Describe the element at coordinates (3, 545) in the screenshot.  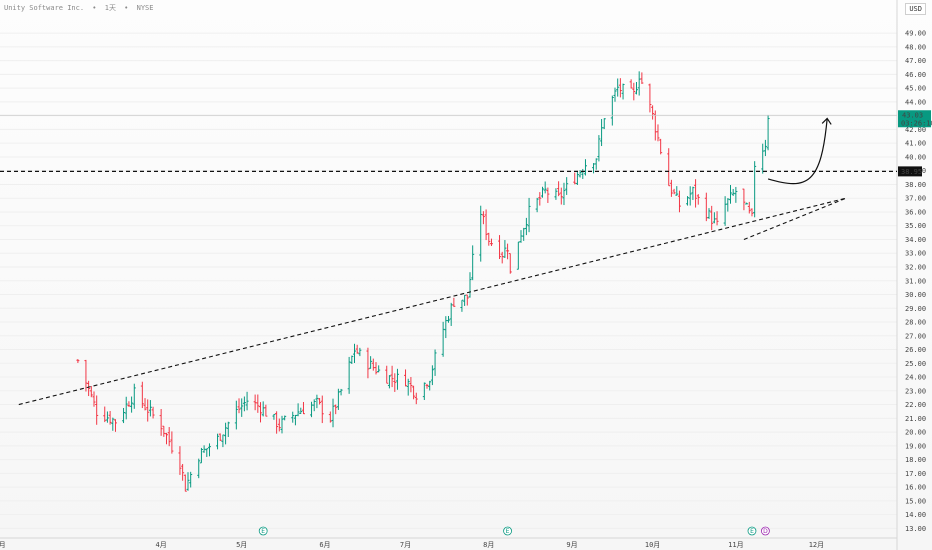
I see `x-tick-label: 3月` at that location.